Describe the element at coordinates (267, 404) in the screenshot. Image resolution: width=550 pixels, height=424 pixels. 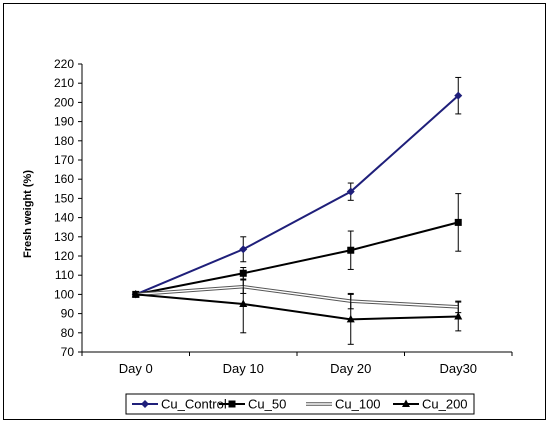
I see `legend-label: Cu_50` at that location.